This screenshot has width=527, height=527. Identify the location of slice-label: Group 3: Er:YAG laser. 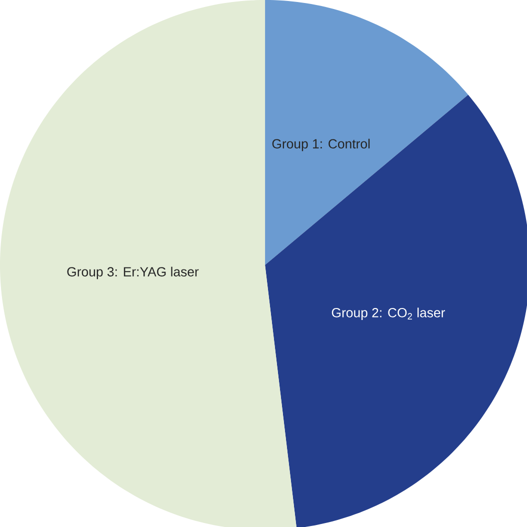
(133, 273).